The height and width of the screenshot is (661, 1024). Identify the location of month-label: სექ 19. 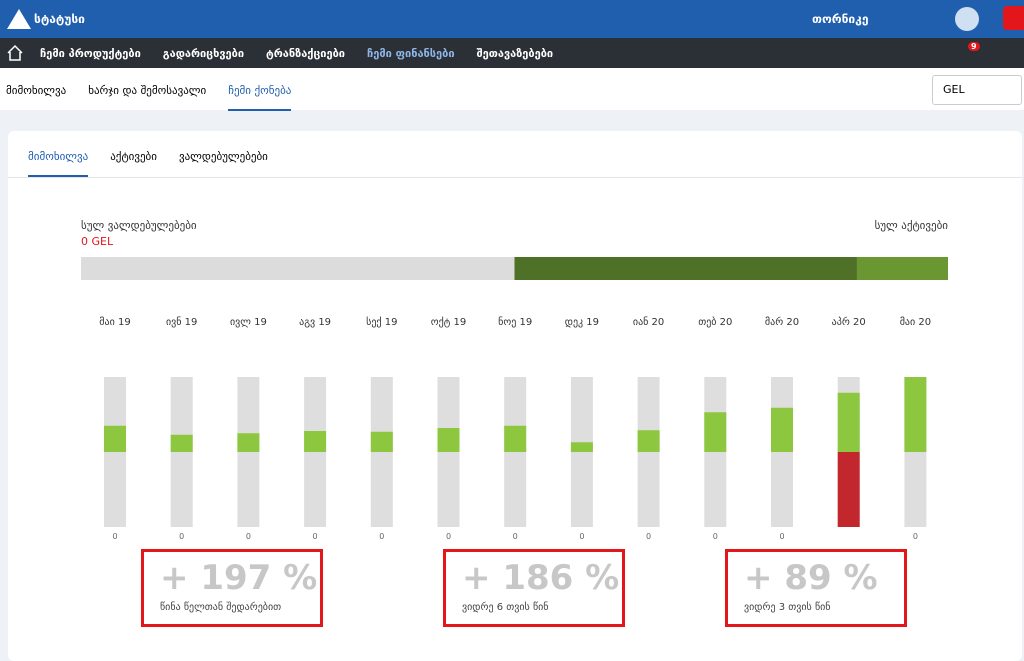
(381, 322).